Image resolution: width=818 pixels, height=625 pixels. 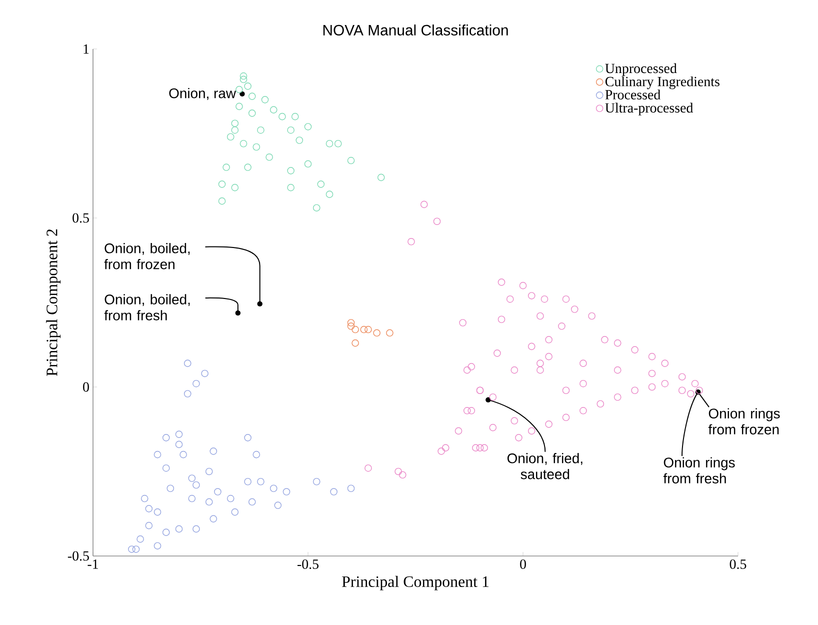 I want to click on y-tick-label: 0, so click(x=86, y=387).